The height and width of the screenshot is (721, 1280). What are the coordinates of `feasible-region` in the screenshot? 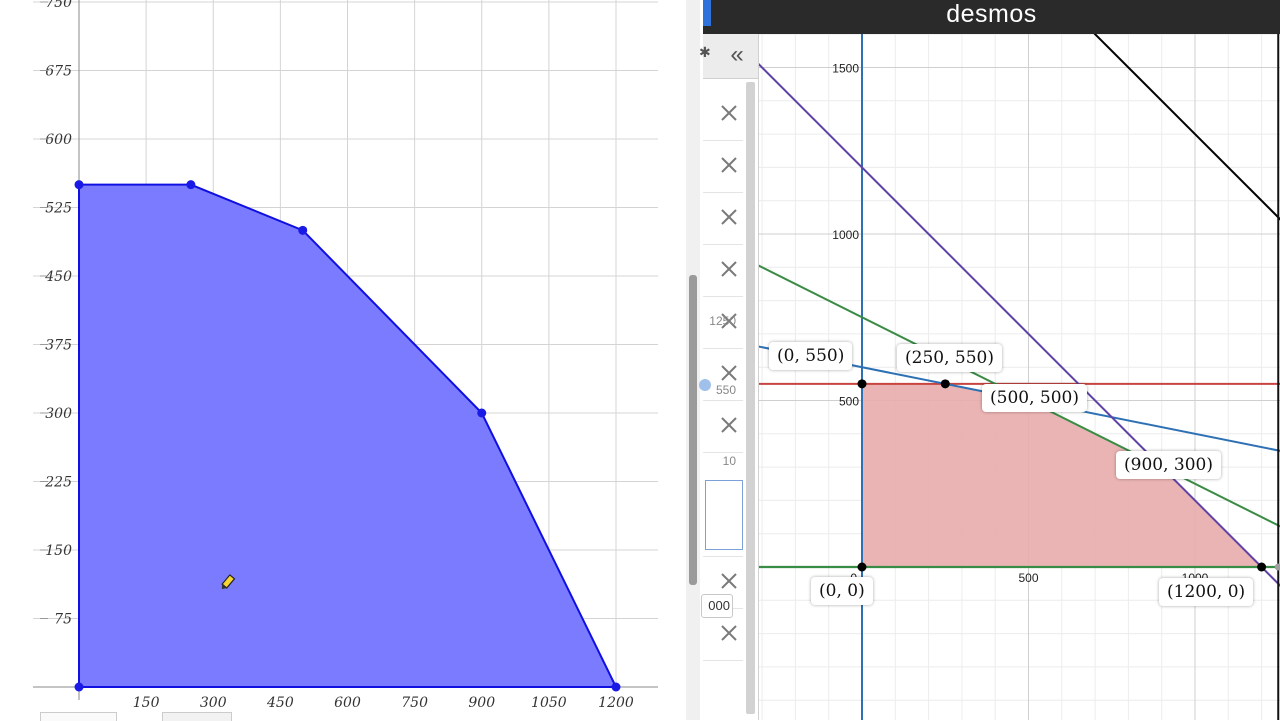 It's located at (1062, 475).